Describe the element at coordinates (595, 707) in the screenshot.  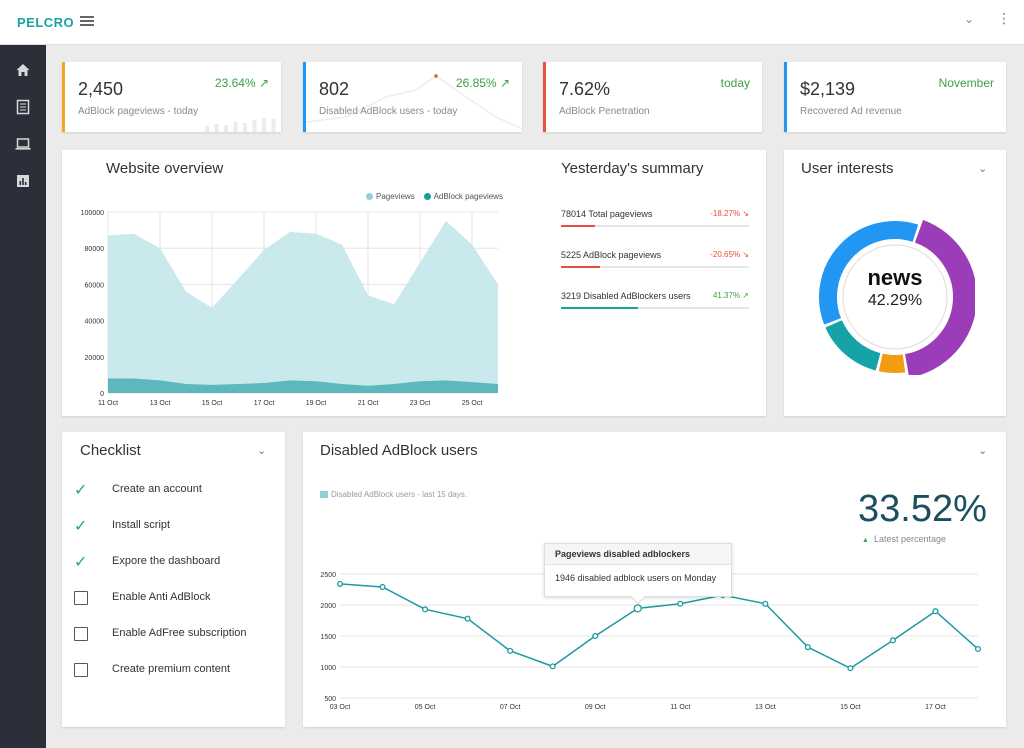
I see `x-tick-label: 09 Oct` at that location.